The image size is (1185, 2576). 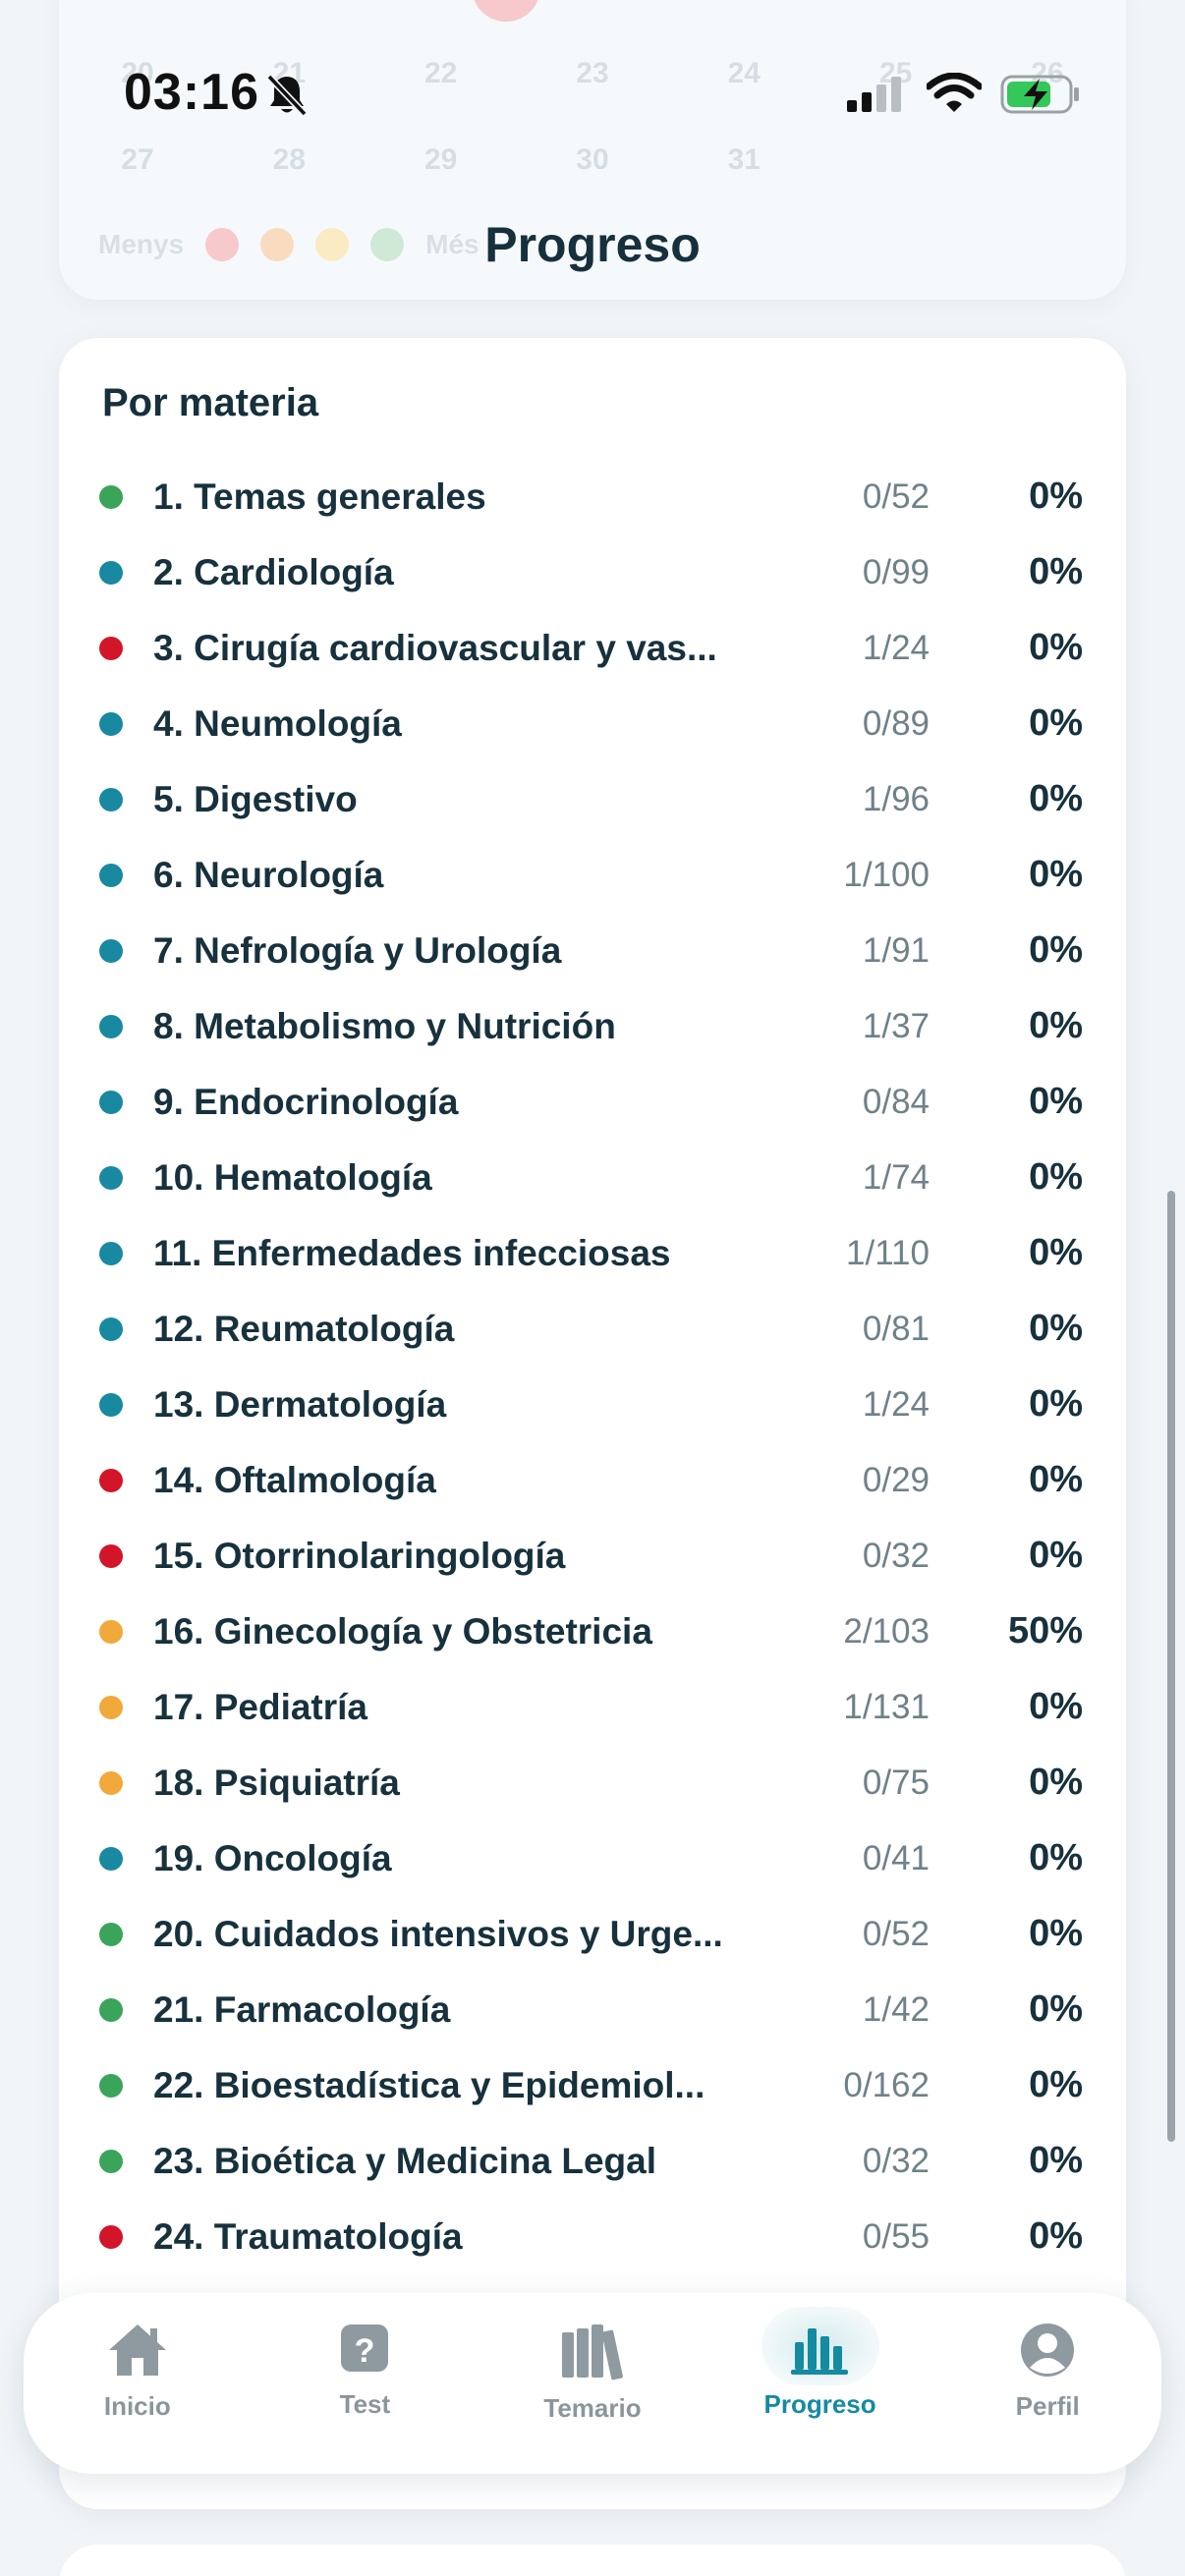 What do you see at coordinates (592, 572) in the screenshot?
I see `subject-row: 2. Cardiología 0/99 0%` at bounding box center [592, 572].